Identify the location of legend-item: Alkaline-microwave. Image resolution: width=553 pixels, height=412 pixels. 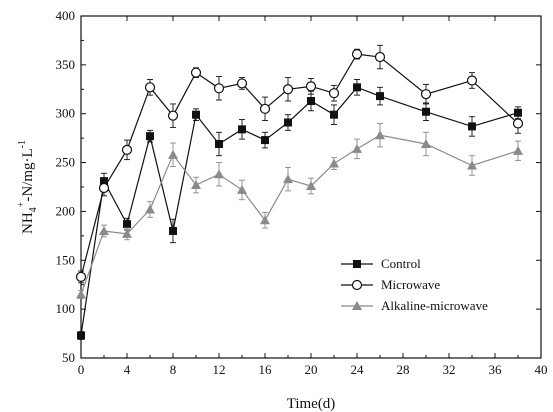
(414, 305).